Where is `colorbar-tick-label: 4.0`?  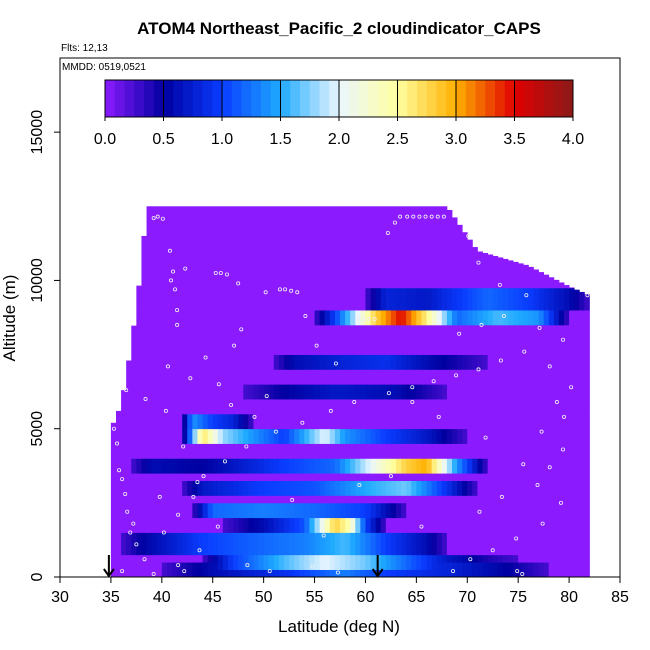
colorbar-tick-label: 4.0 is located at coordinates (573, 139).